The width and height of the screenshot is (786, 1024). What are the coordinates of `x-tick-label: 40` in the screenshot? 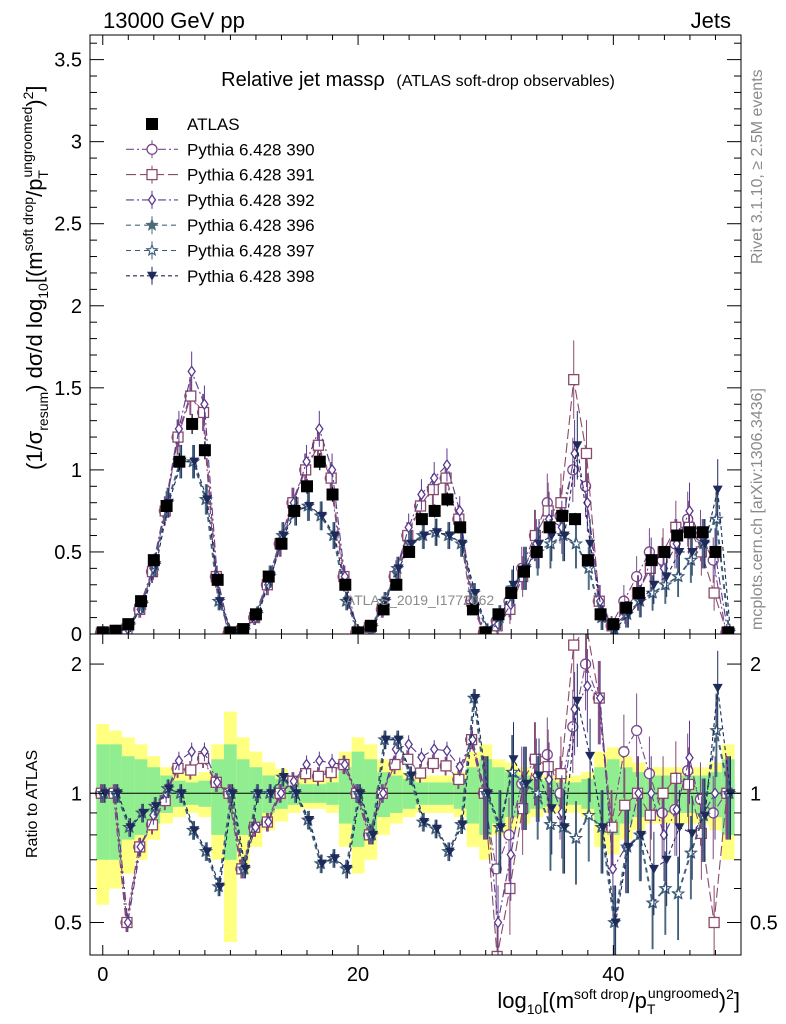 It's located at (613, 975).